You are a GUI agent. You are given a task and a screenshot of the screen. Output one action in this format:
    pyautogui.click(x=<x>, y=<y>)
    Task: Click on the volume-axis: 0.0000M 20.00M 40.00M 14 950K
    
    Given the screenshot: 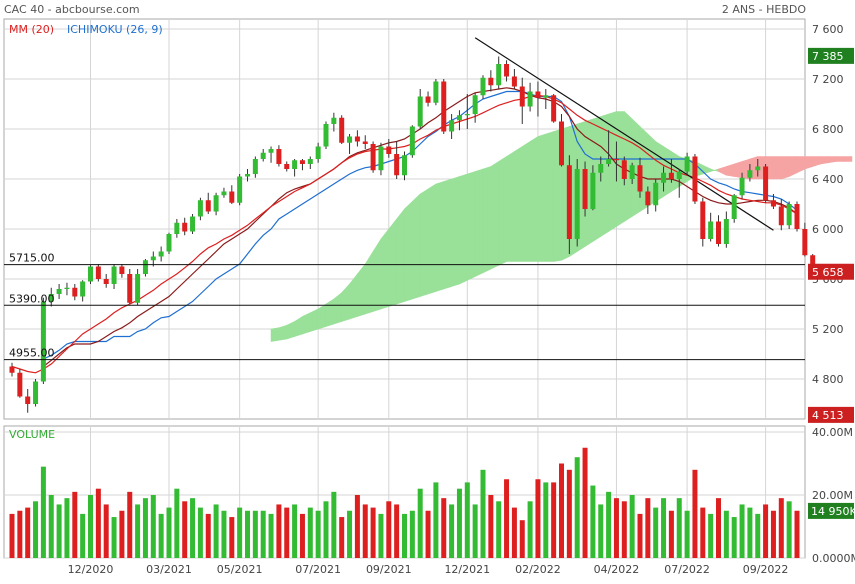 What is the action you would take?
    pyautogui.click(x=831, y=495)
    